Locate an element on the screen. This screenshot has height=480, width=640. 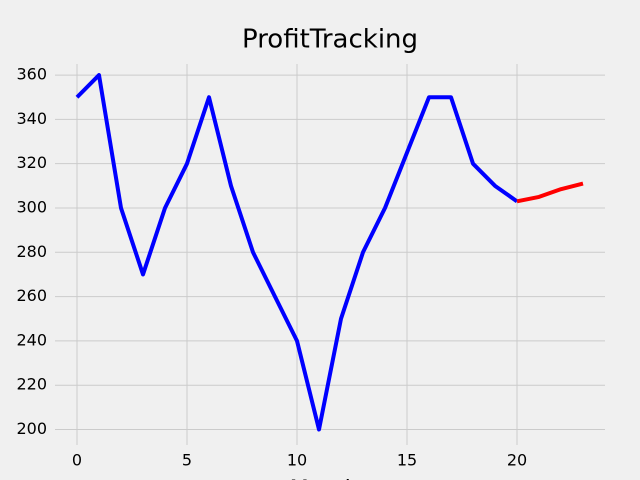
y-tick-label: 280 is located at coordinates (31, 251).